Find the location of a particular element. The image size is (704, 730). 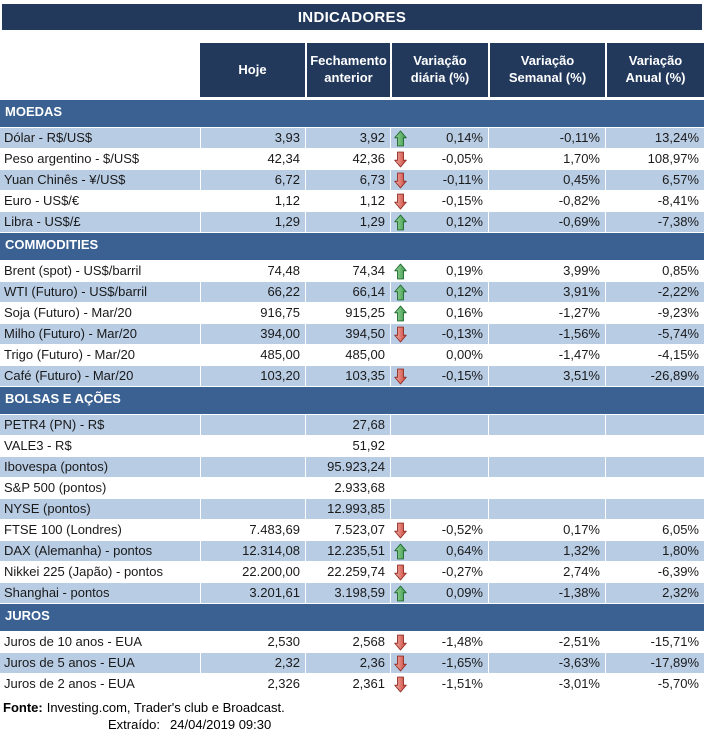

extracted-line: Extraído: 24/04/2019 09:30 is located at coordinates (406, 723).